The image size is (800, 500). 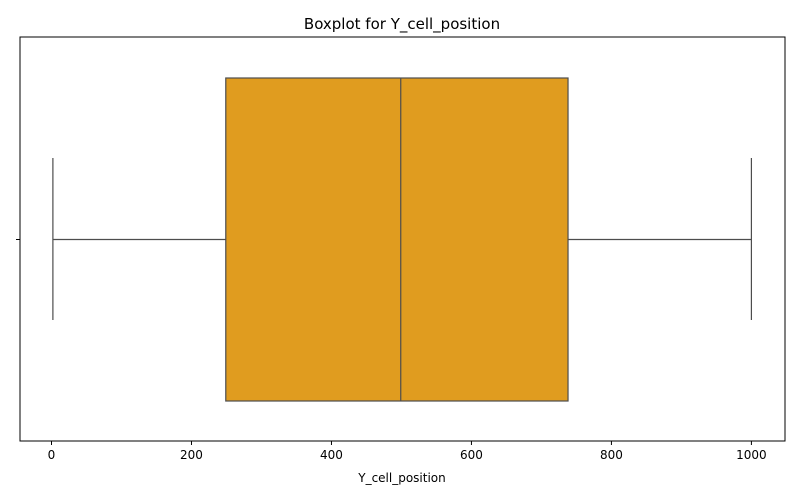 What do you see at coordinates (402, 24) in the screenshot?
I see `chart-title: Boxplot for Y_cell_position` at bounding box center [402, 24].